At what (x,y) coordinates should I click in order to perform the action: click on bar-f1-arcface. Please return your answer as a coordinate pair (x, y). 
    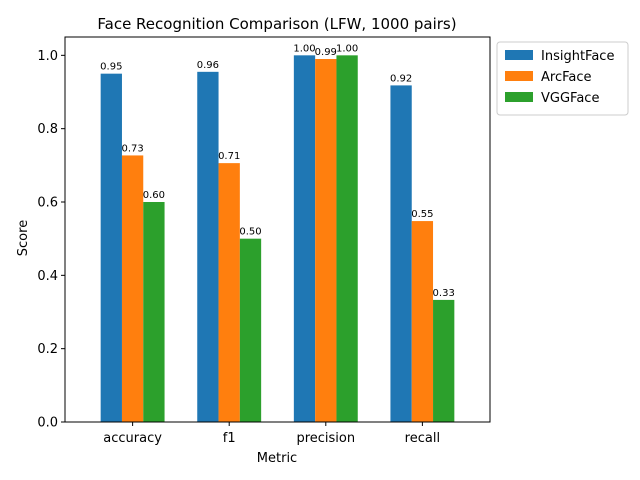
    Looking at the image, I should click on (229, 292).